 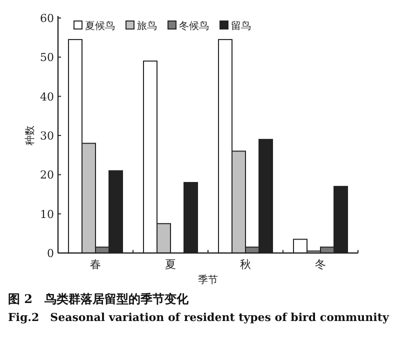 I want to click on text: Fig.2 Seasonal variation of resident types of bird community, so click(x=199, y=317).